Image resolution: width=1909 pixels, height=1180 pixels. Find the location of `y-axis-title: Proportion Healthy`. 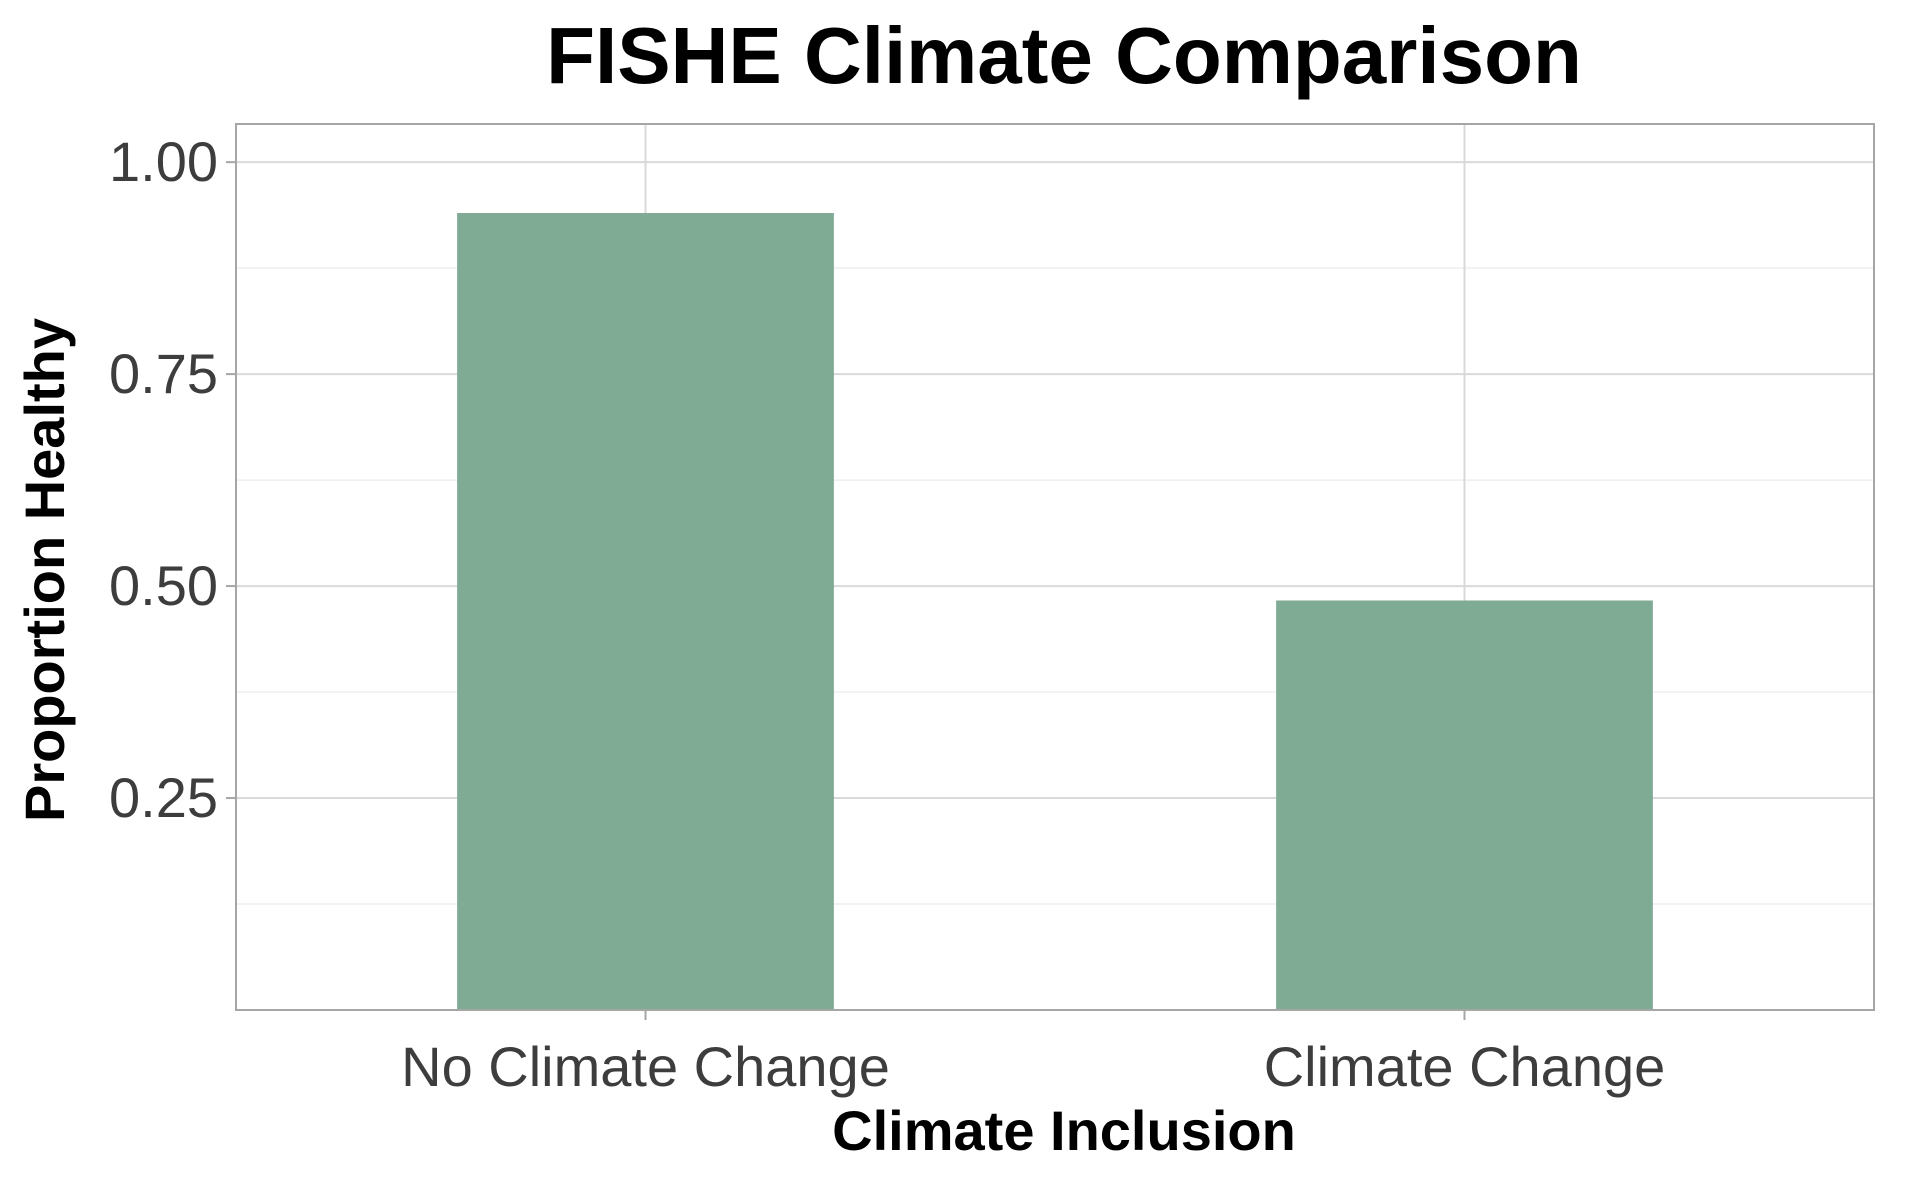

y-axis-title: Proportion Healthy is located at coordinates (44, 570).